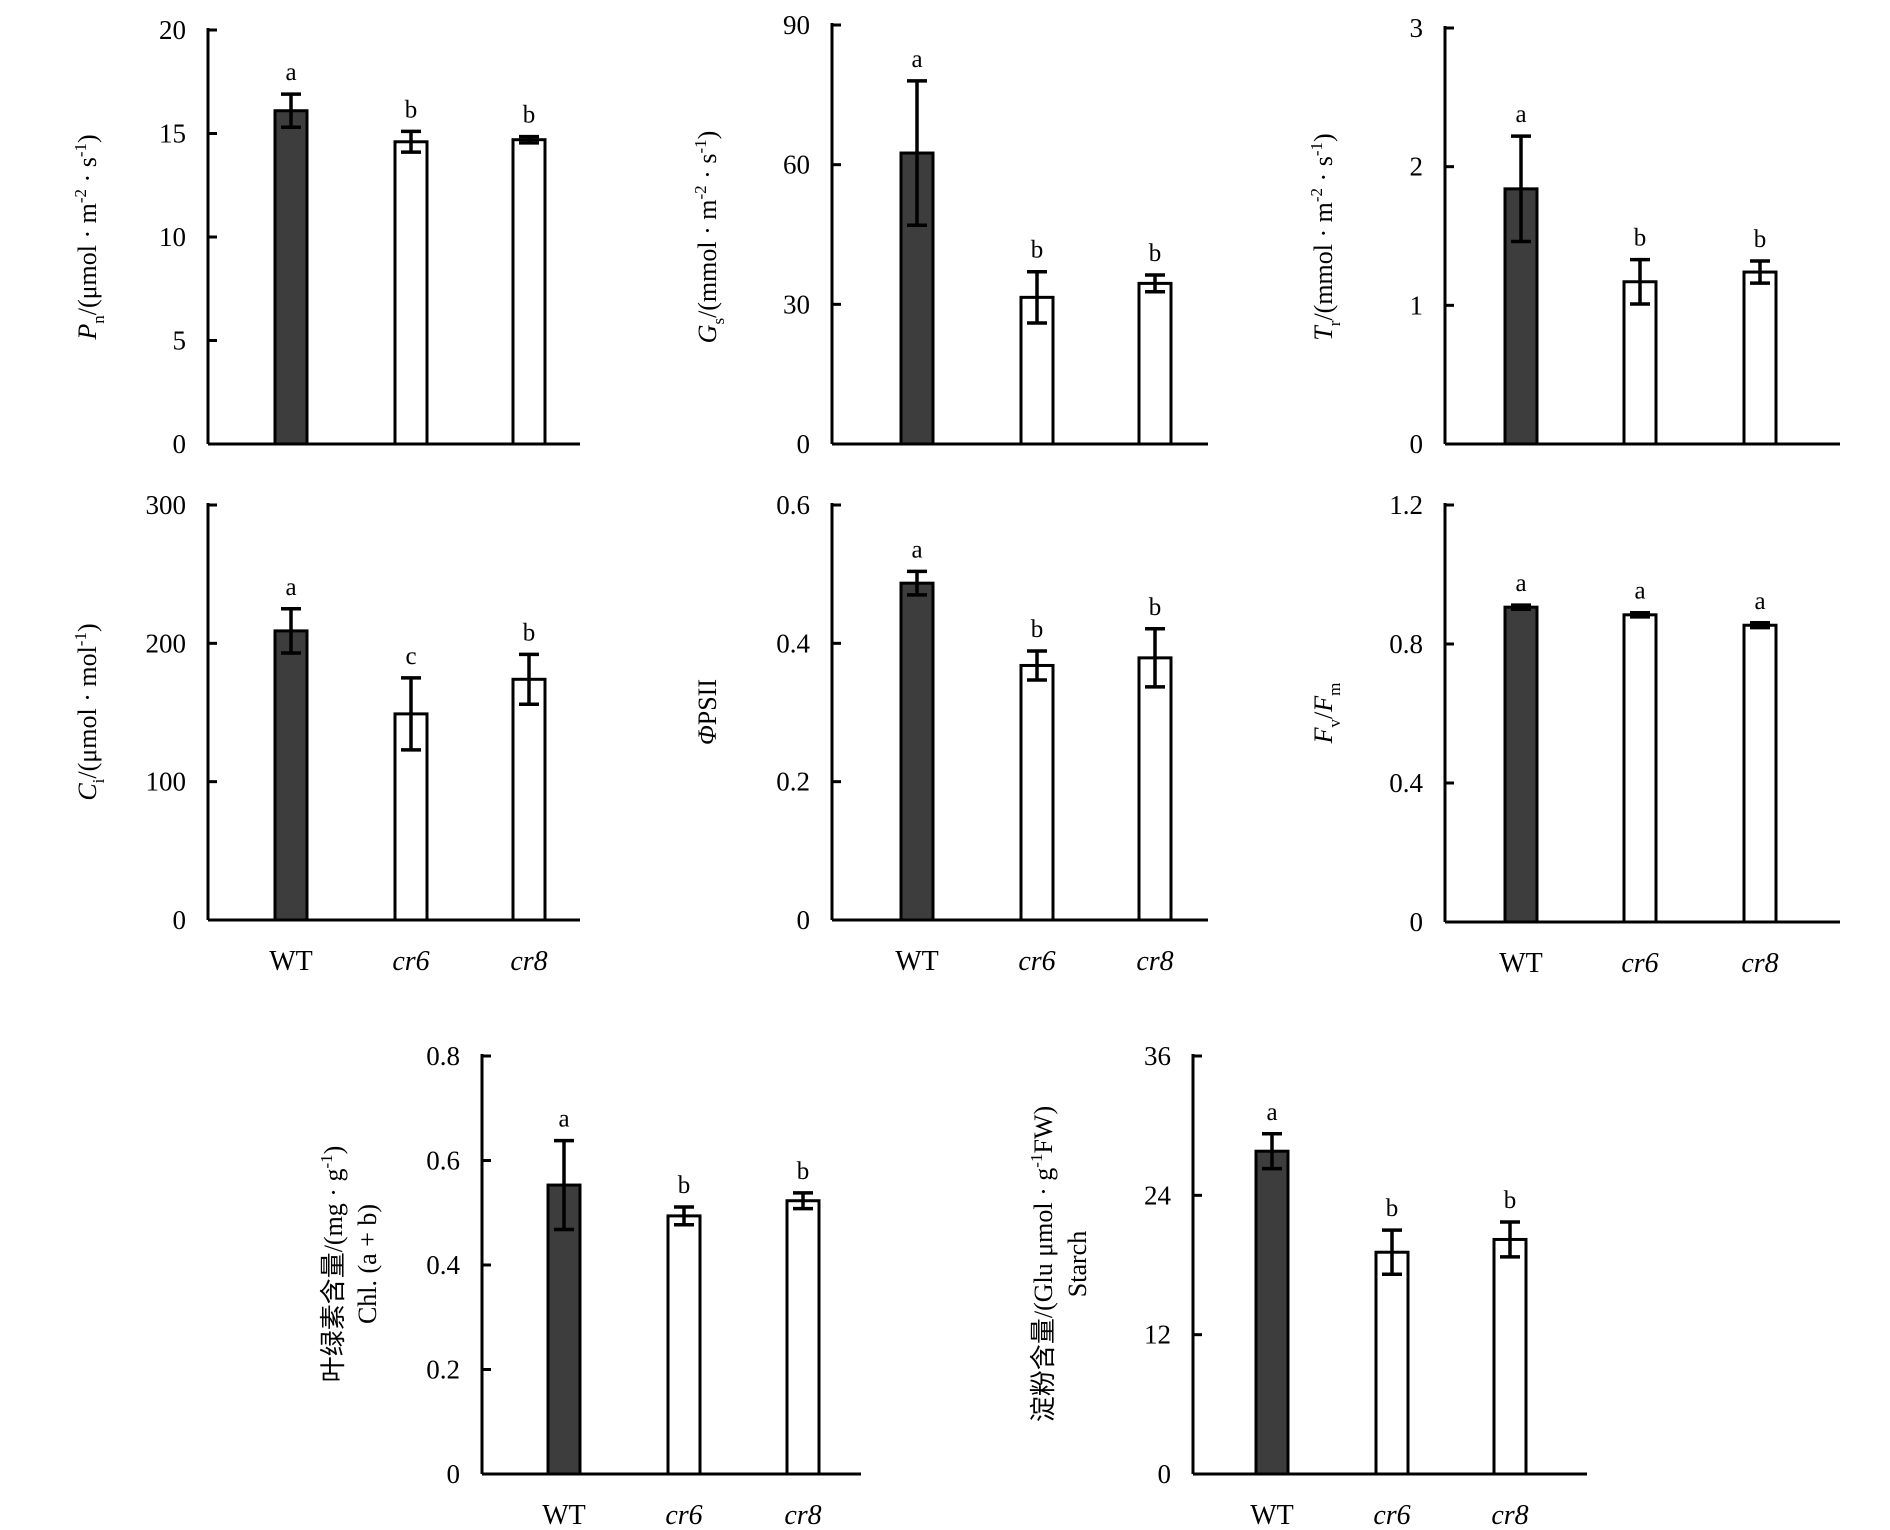 This screenshot has height=1530, width=1890. I want to click on y-tick-label: 30, so click(796, 304).